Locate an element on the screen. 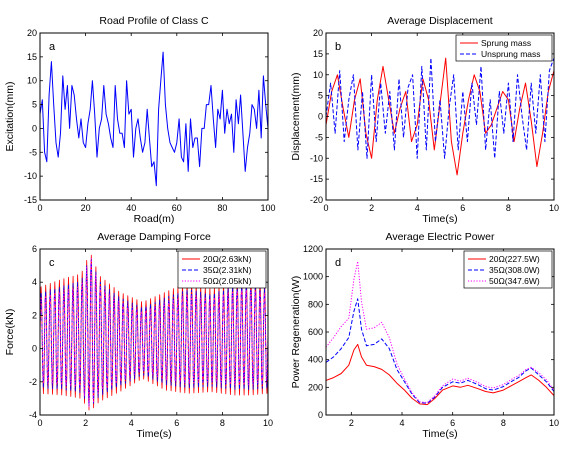  legend-label: 35Ω(2.31kN) is located at coordinates (227, 270).